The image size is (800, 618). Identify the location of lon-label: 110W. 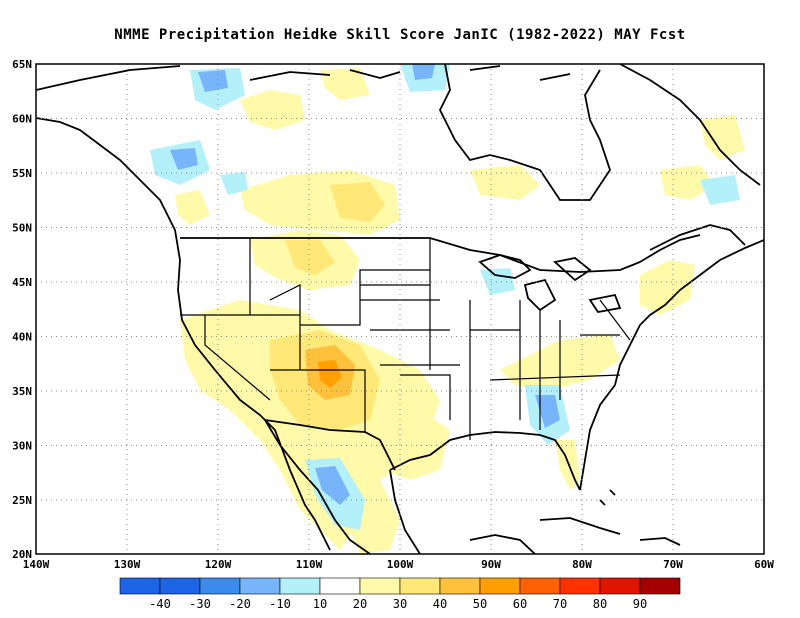
(309, 564).